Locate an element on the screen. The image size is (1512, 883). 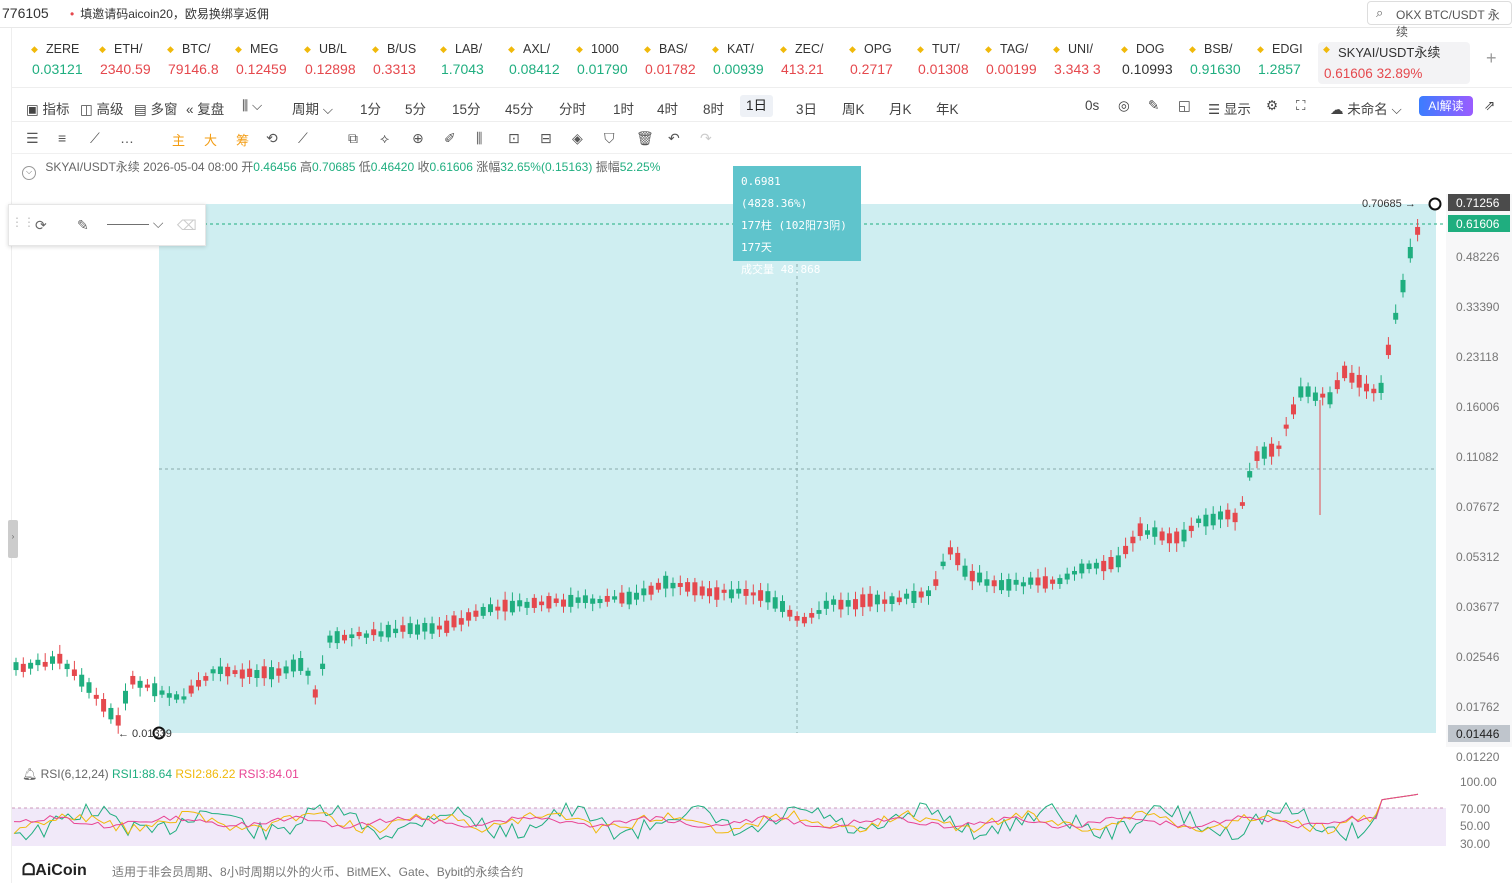
interval-11: 月K is located at coordinates (900, 109).